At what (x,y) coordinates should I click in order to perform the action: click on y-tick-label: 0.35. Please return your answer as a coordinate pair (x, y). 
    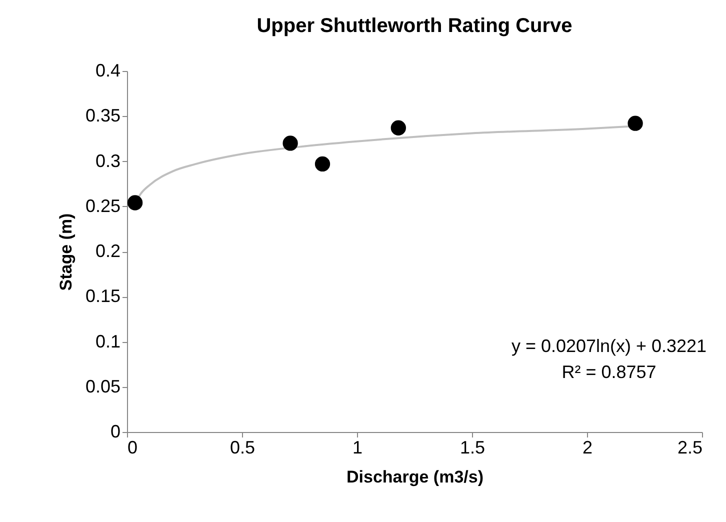
    Looking at the image, I should click on (102, 116).